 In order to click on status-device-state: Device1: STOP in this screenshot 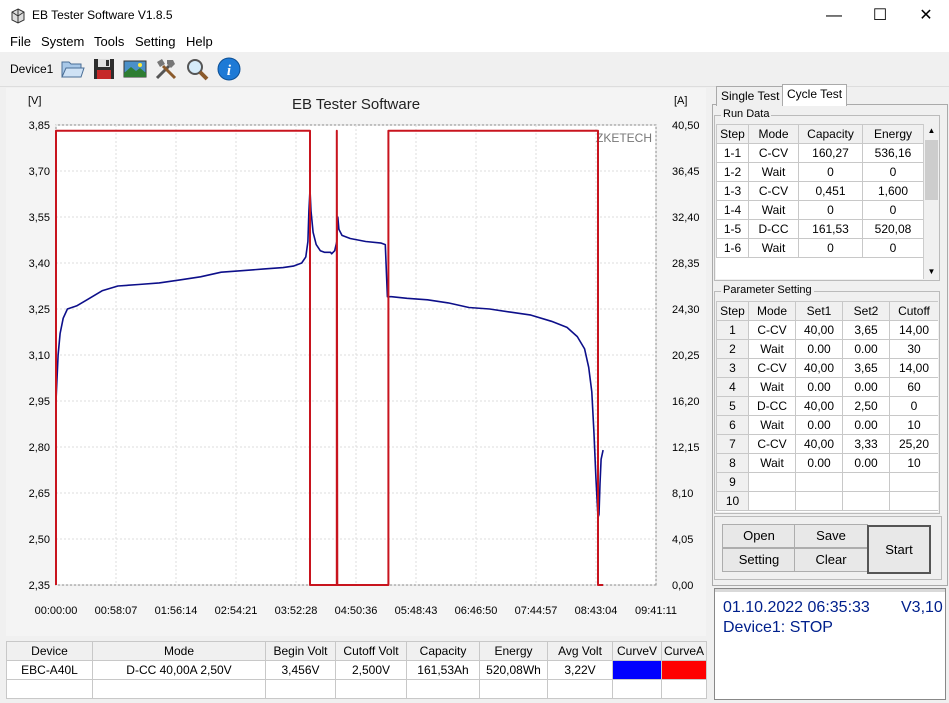, I will do `click(778, 627)`.